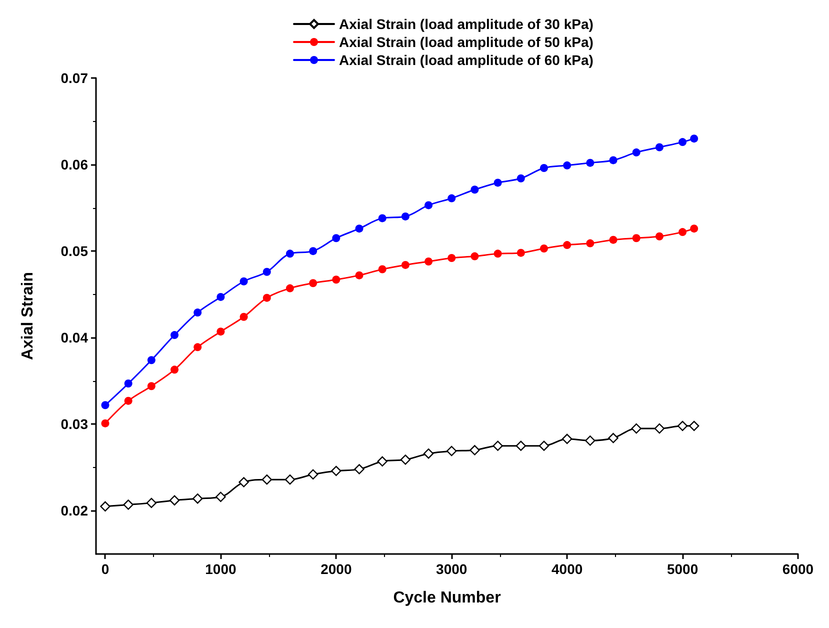 The width and height of the screenshot is (829, 628). I want to click on y-tick-label: 0.03, so click(74, 424).